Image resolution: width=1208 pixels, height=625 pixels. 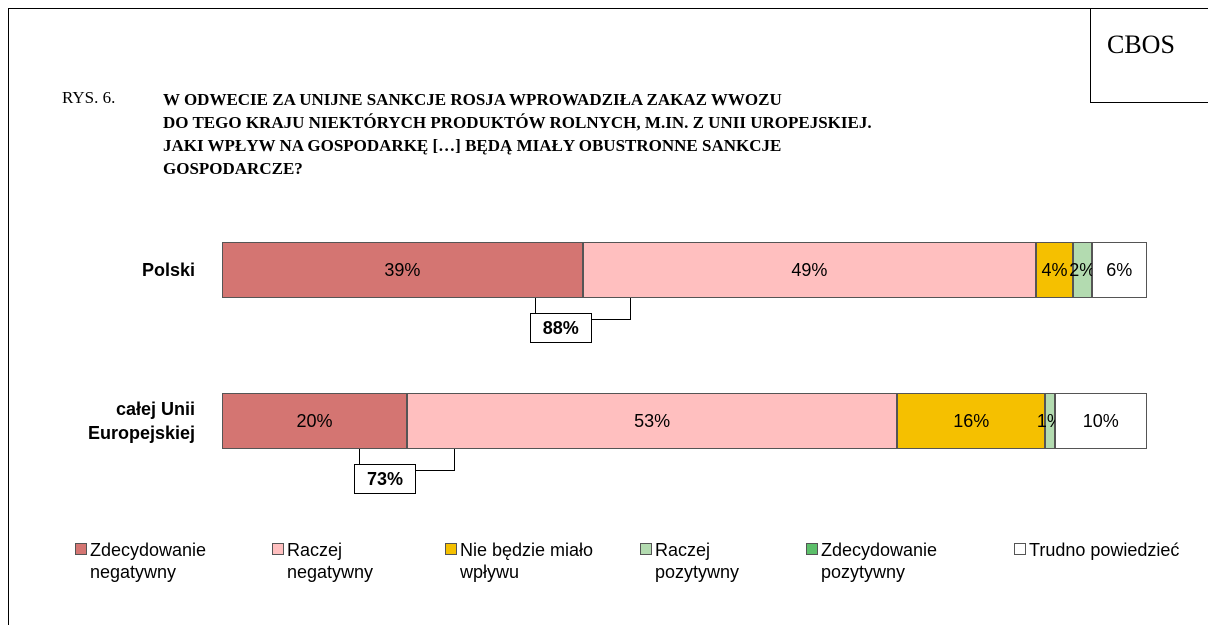 I want to click on figure-number: RYS. 6., so click(x=89, y=97).